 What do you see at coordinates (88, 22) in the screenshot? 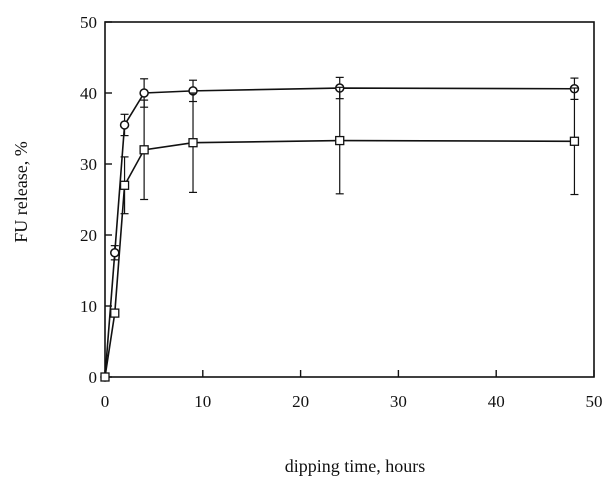
I see `y-tick-label: 50` at bounding box center [88, 22].